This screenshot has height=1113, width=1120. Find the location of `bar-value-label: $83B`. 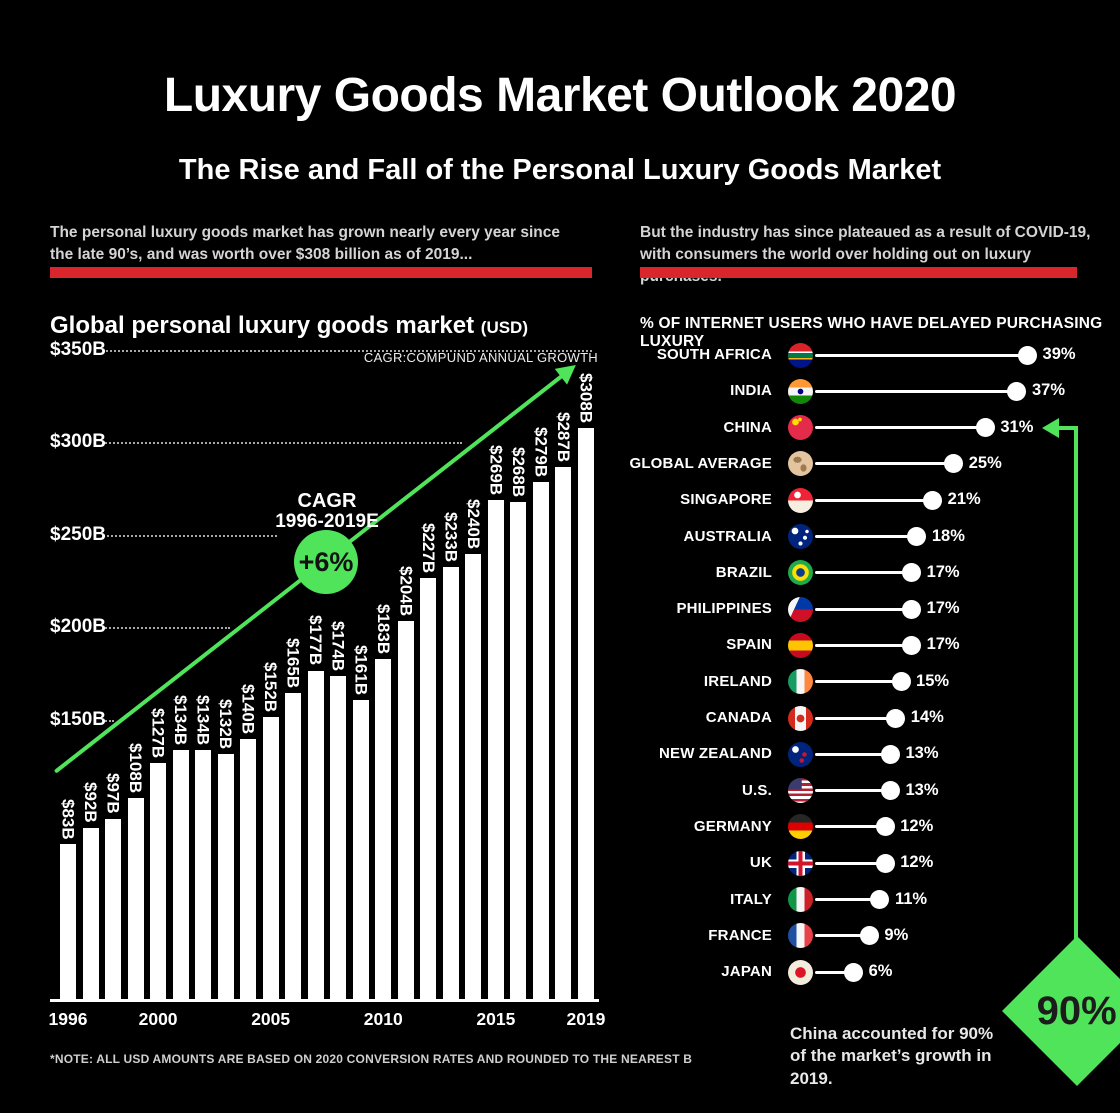

bar-value-label: $83B is located at coordinates (68, 819).